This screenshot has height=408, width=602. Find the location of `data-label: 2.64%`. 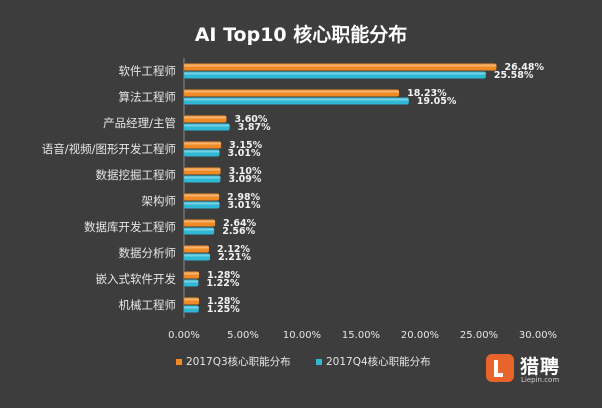

data-label: 2.64% is located at coordinates (239, 223).